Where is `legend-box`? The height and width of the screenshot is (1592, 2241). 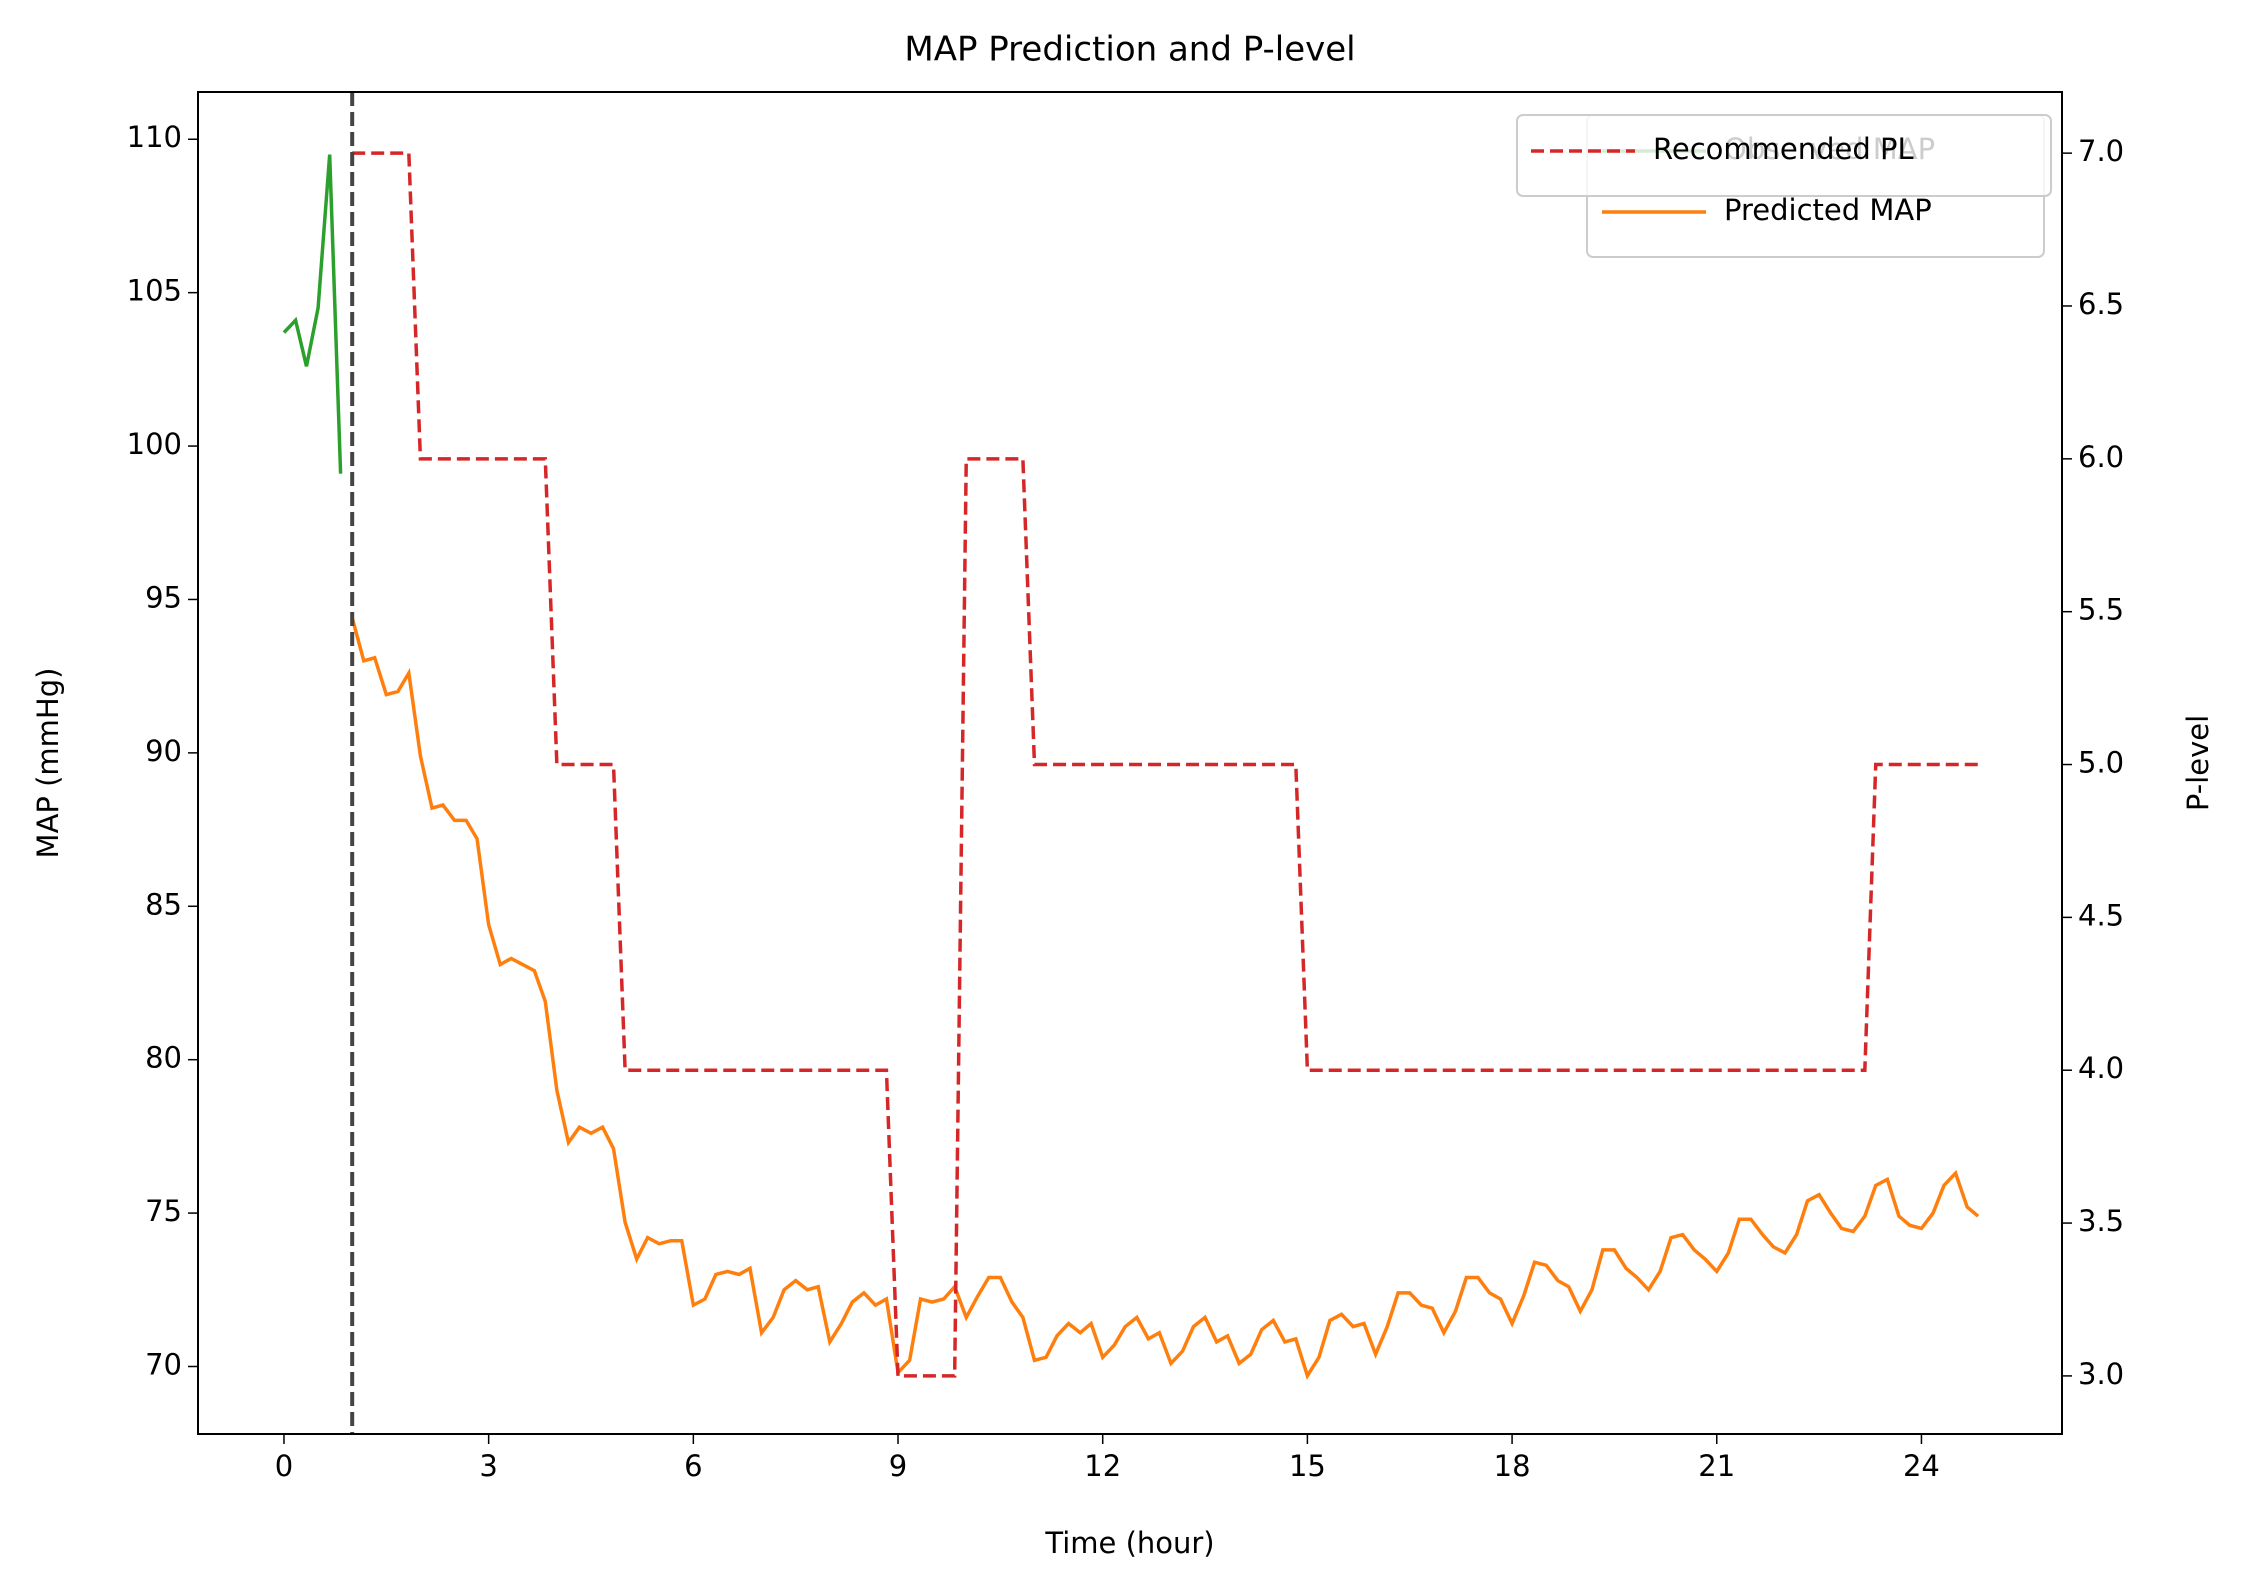
legend-box is located at coordinates (1784, 155).